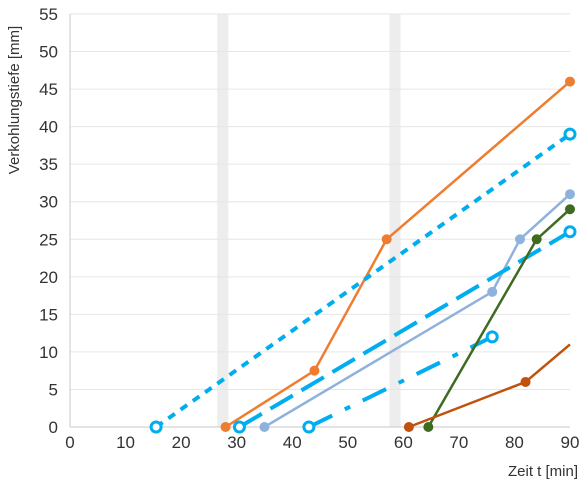 This screenshot has height=488, width=584. I want to click on y-tick-label: 30, so click(48, 202).